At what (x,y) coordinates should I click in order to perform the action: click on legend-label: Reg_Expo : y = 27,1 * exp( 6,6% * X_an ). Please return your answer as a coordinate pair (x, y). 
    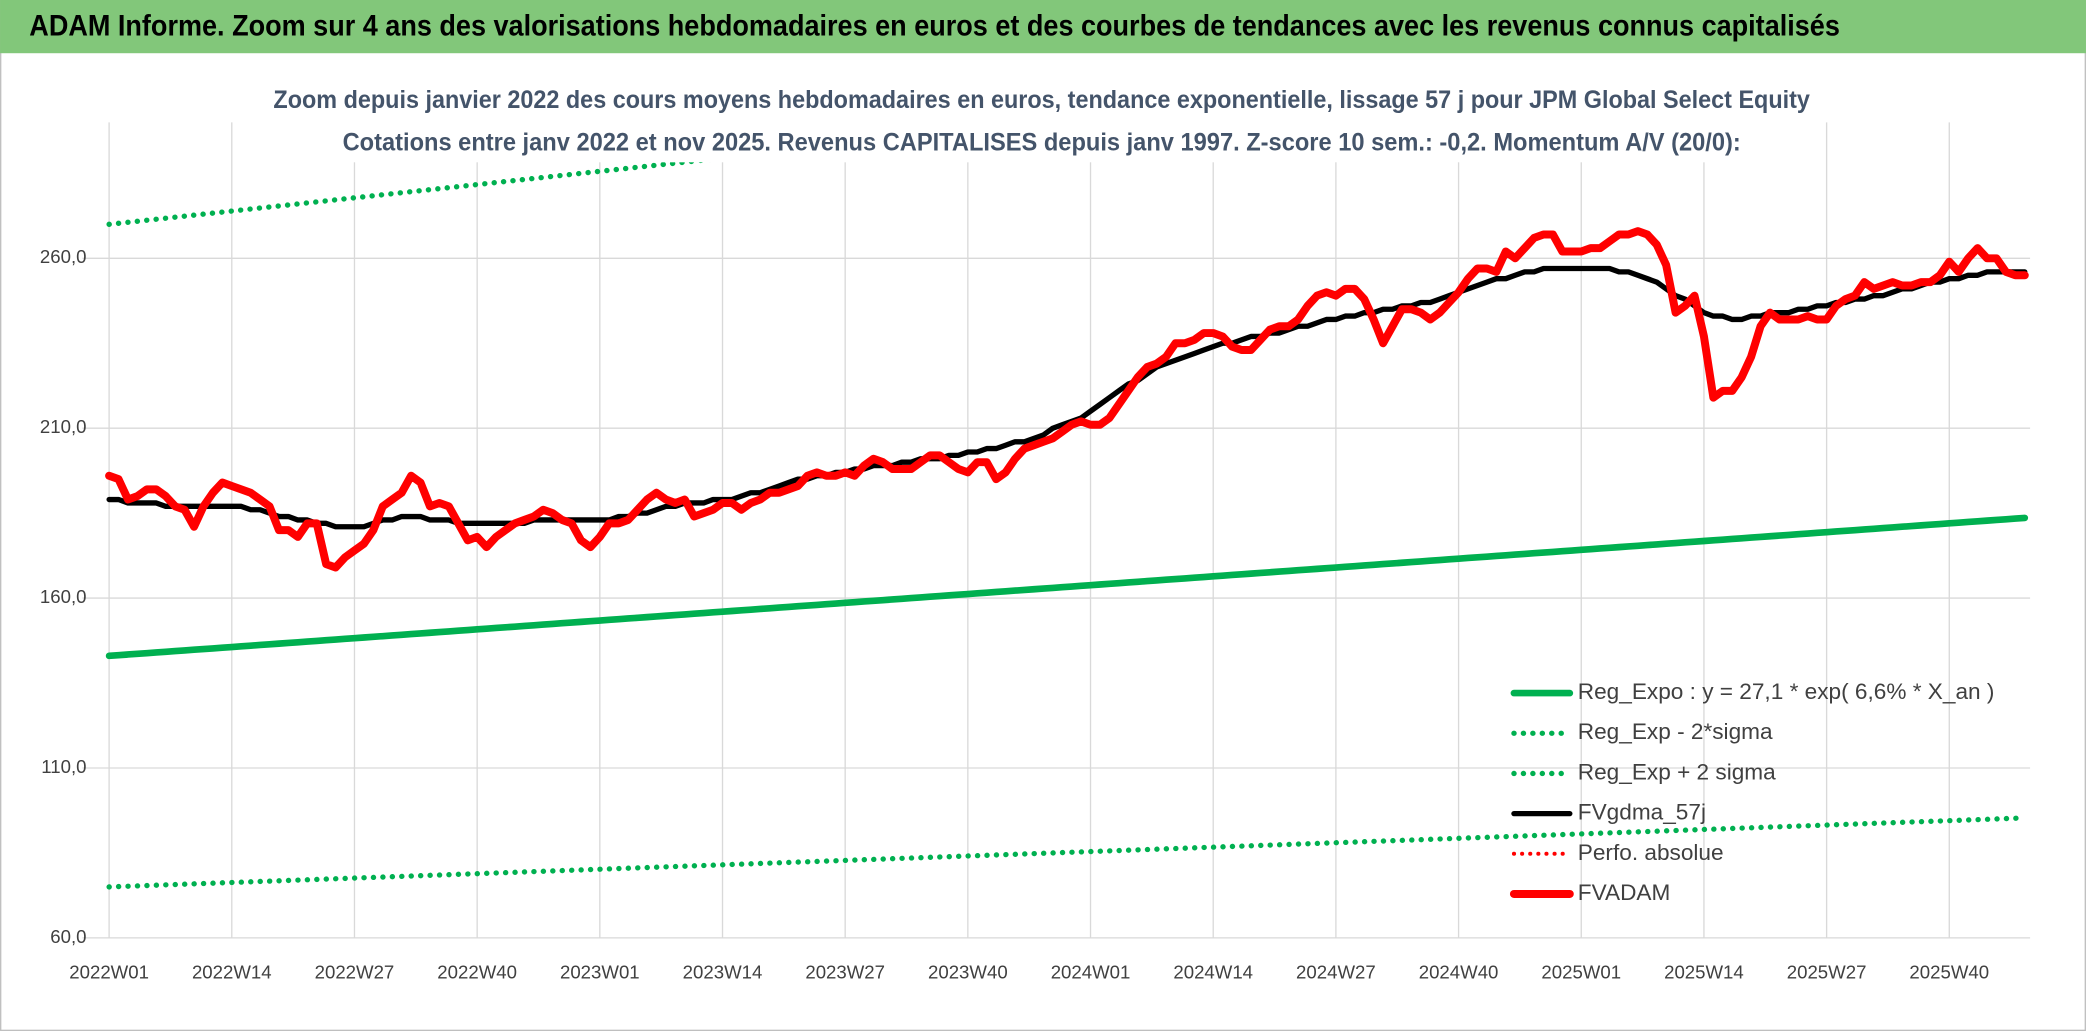
    Looking at the image, I should click on (1786, 691).